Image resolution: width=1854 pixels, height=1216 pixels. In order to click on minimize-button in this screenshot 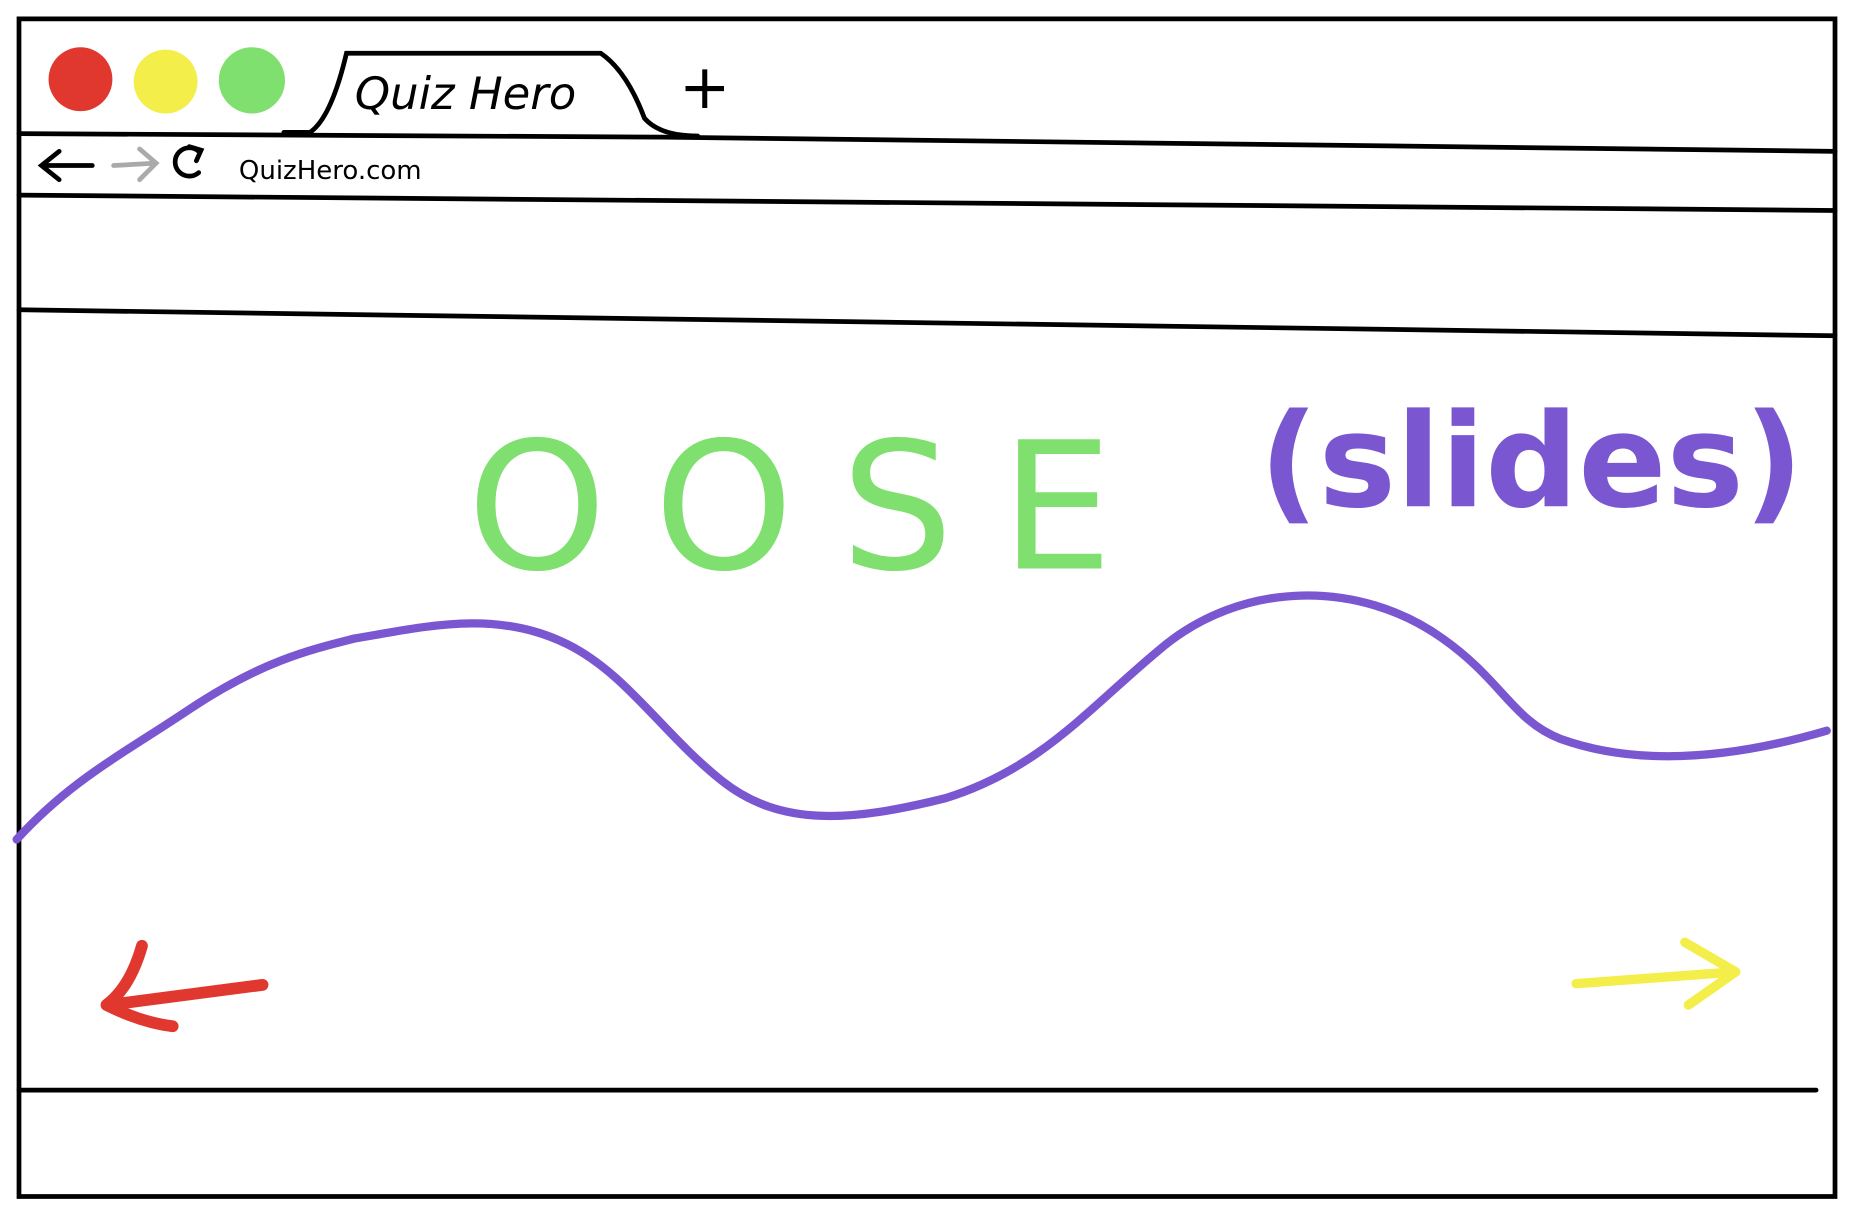, I will do `click(165, 81)`.